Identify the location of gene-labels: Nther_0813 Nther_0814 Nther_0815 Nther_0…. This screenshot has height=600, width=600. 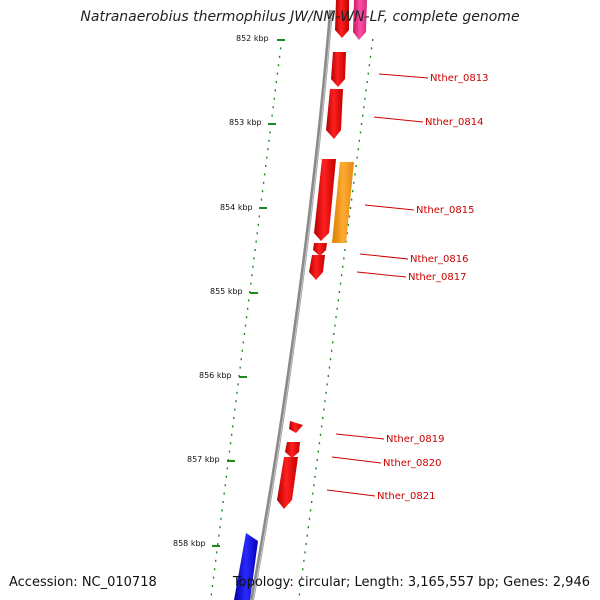
(432, 287).